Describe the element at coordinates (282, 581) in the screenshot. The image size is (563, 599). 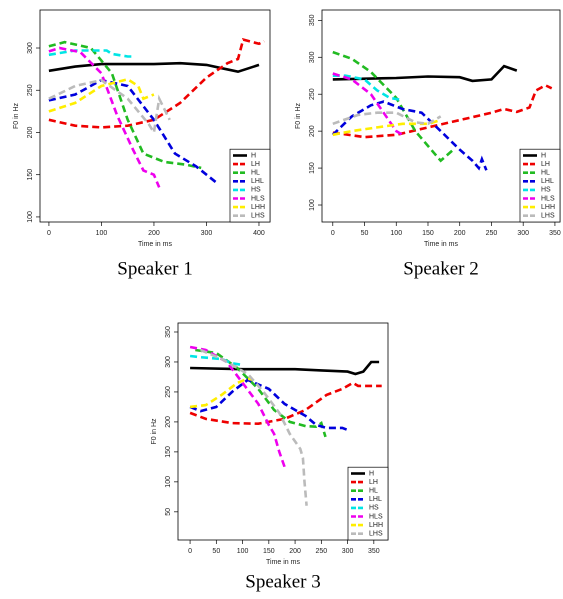
I see `caption: Speaker 3` at that location.